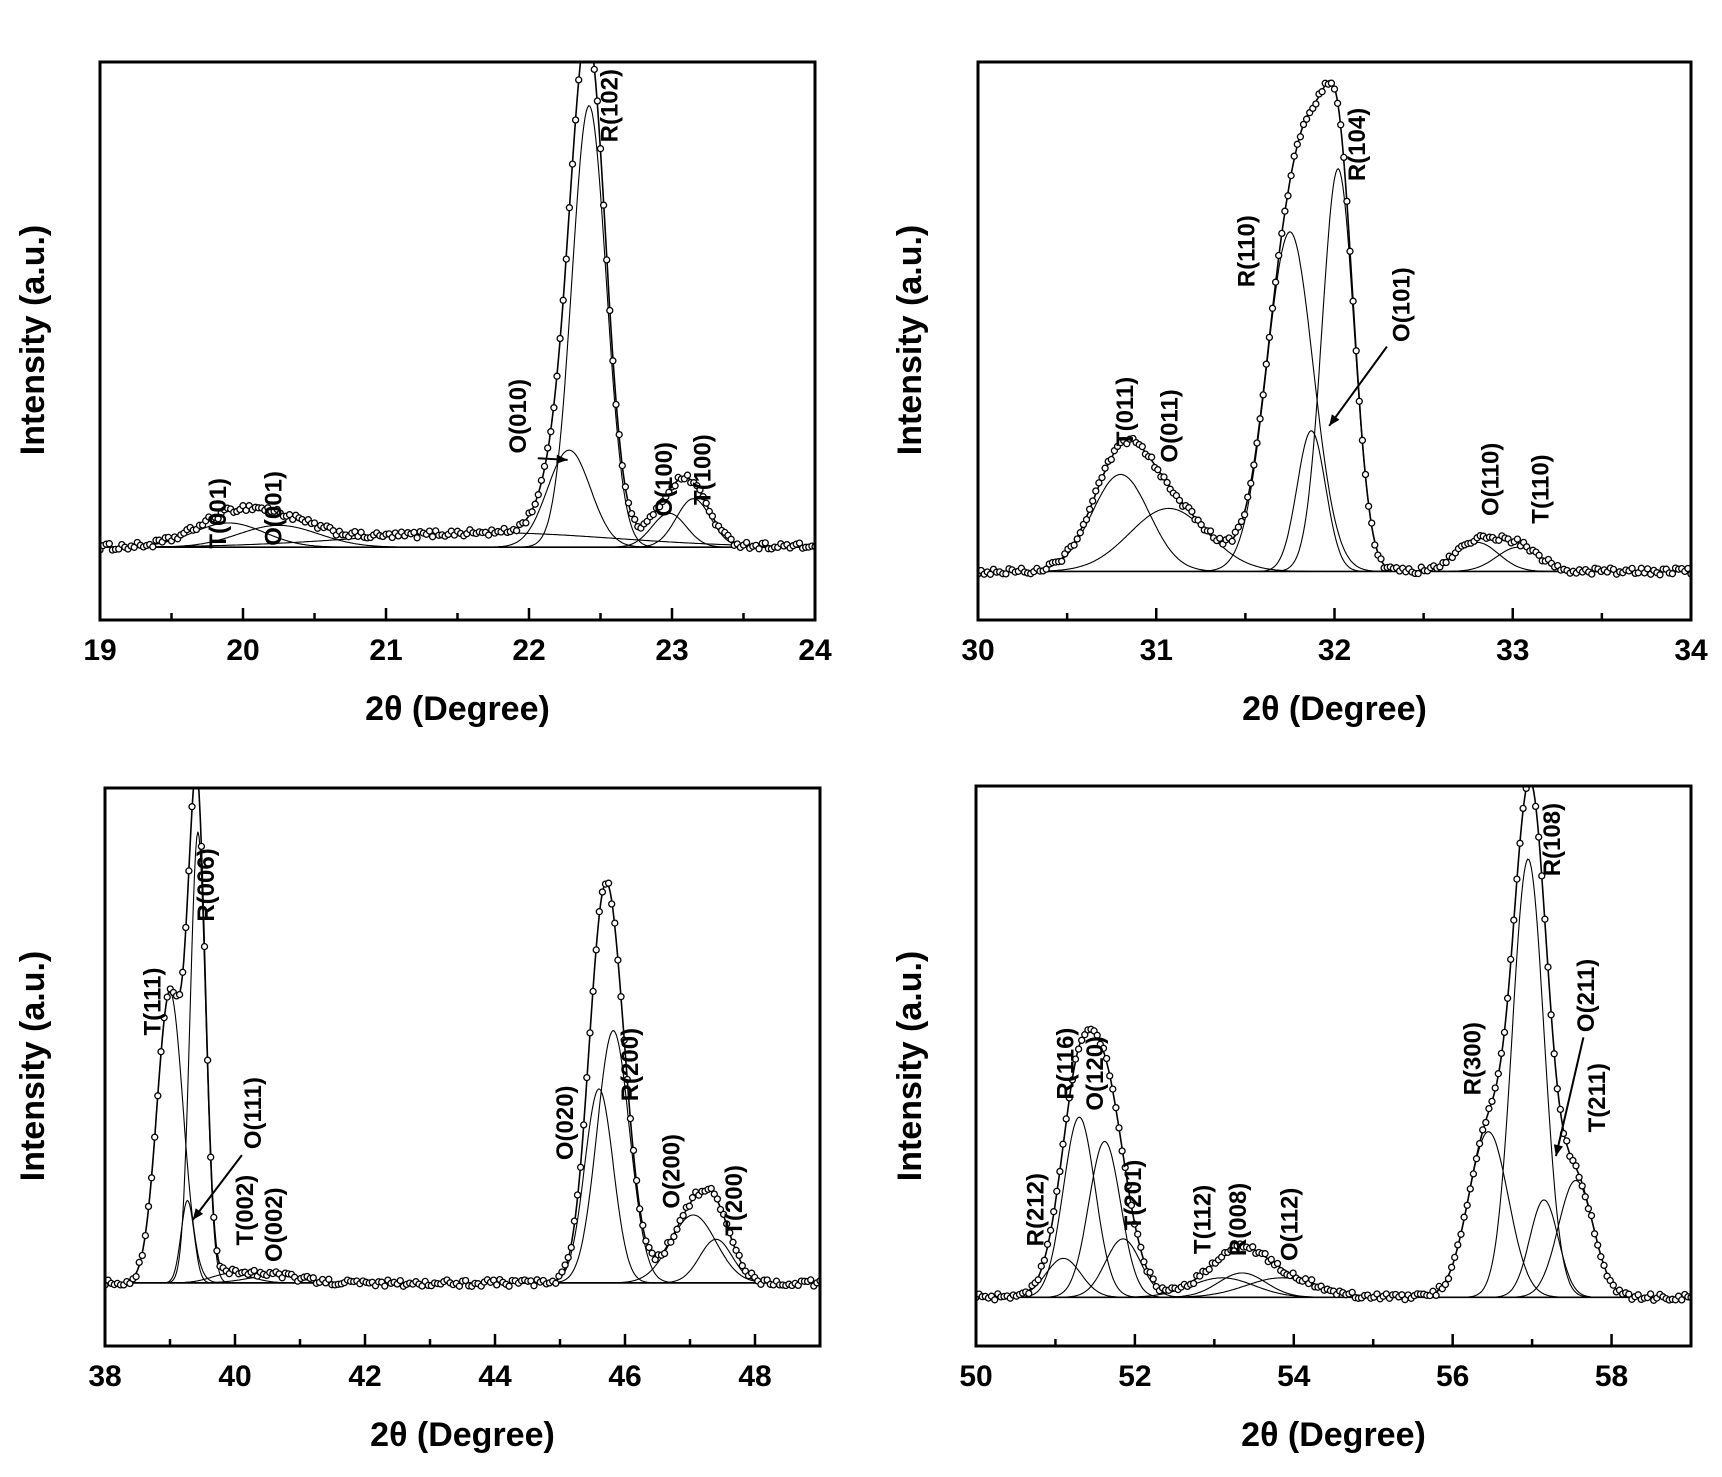  Describe the element at coordinates (1246, 251) in the screenshot. I see `peak-label: R(110)` at that location.